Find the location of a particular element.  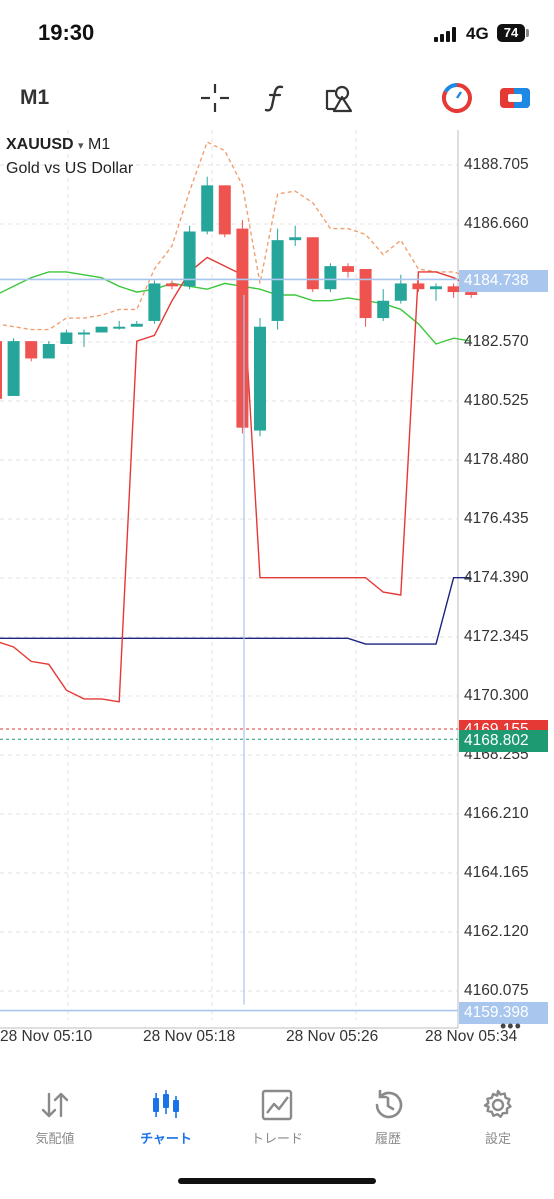

tab-trade: トレード is located at coordinates (277, 1118).